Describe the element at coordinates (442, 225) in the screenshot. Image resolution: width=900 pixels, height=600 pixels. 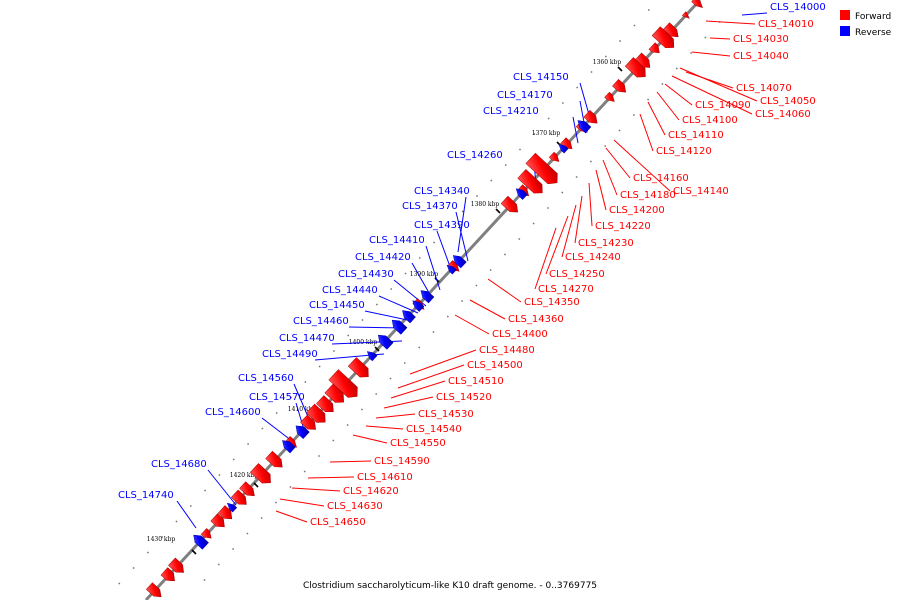
I see `reverse-gene-label: CLS_14390` at that location.